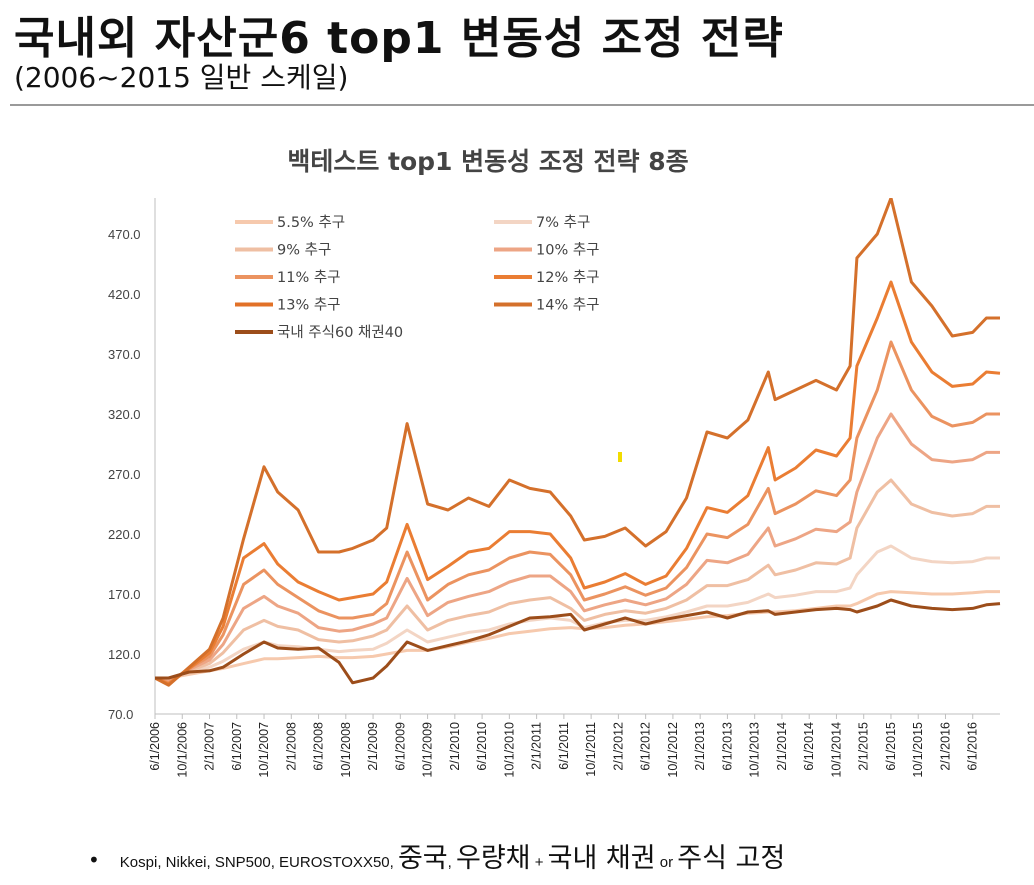 The height and width of the screenshot is (885, 1034). Describe the element at coordinates (309, 277) in the screenshot. I see `legend-label: 11% 추구` at that location.